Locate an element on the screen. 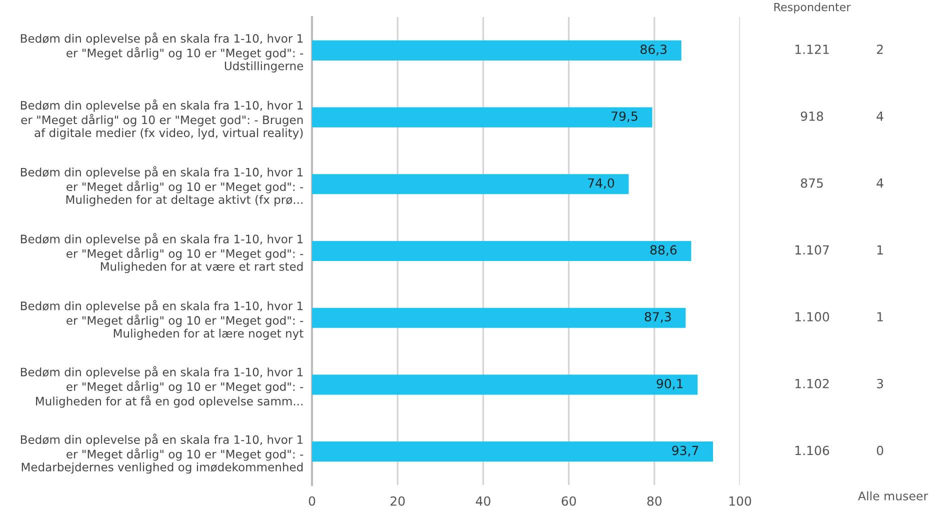  text: 1.107 is located at coordinates (812, 250).